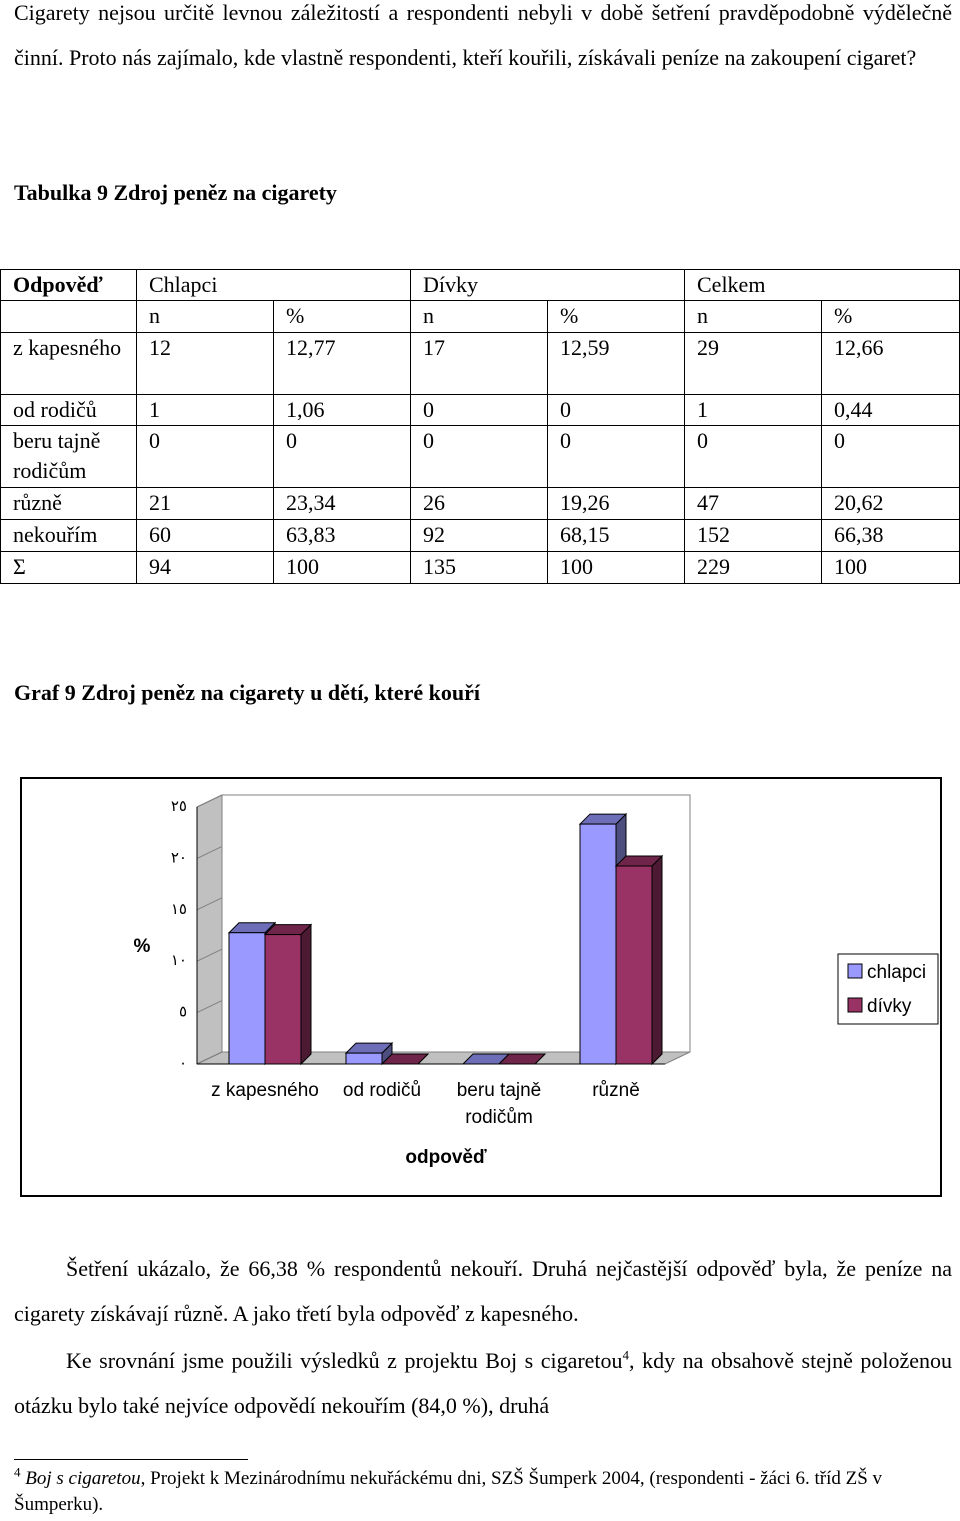 This screenshot has height=1521, width=960. Describe the element at coordinates (639, 960) in the screenshot. I see `bar-dívky-3` at that location.